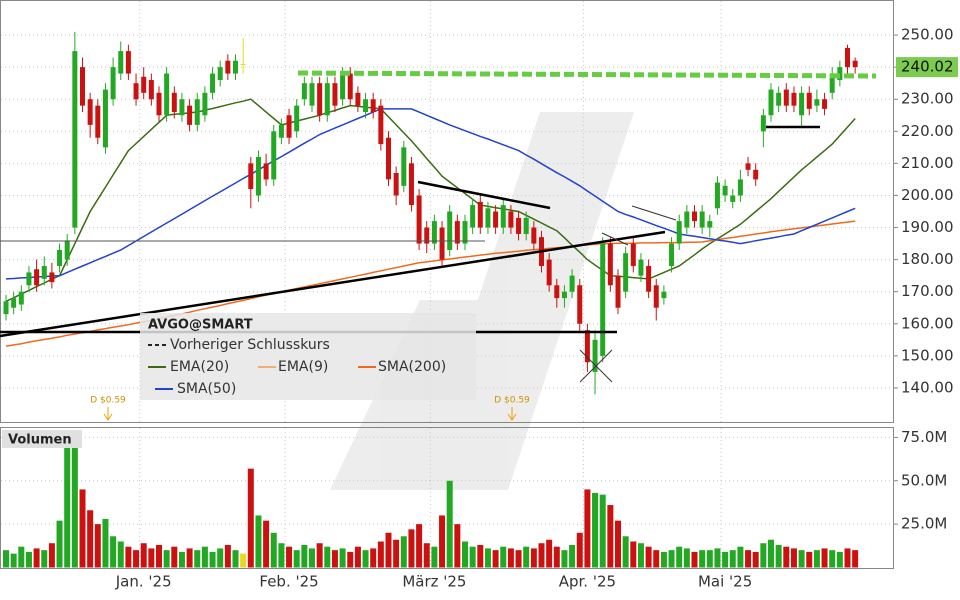 This screenshot has width=960, height=600. Describe the element at coordinates (596, 366) in the screenshot. I see `cross-line` at that location.